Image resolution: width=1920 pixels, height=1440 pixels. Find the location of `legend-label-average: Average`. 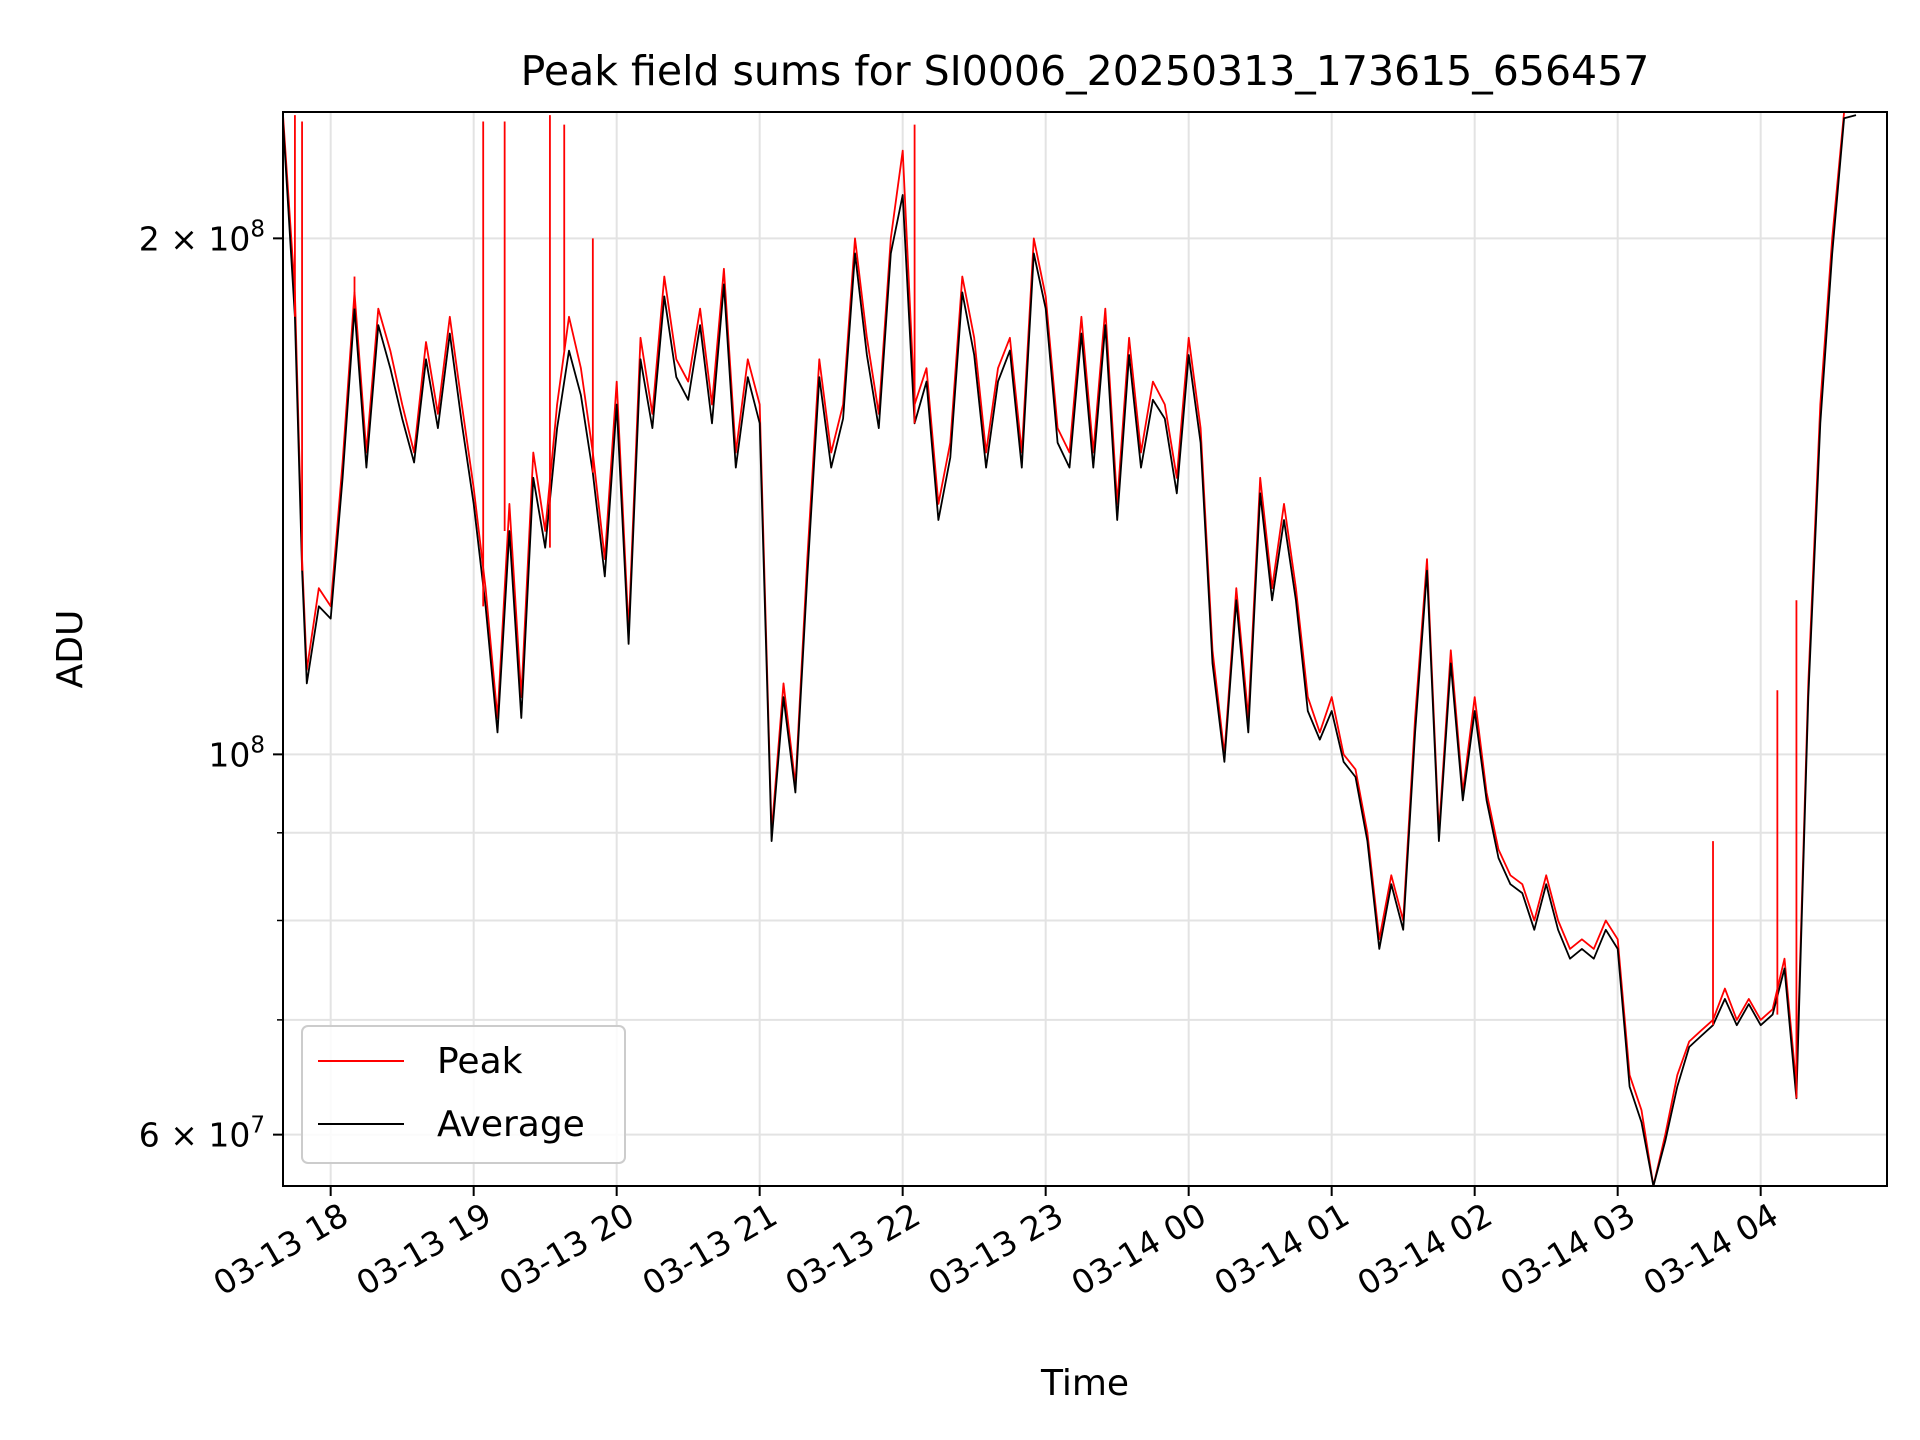

legend-label-average: Average is located at coordinates (511, 1124).